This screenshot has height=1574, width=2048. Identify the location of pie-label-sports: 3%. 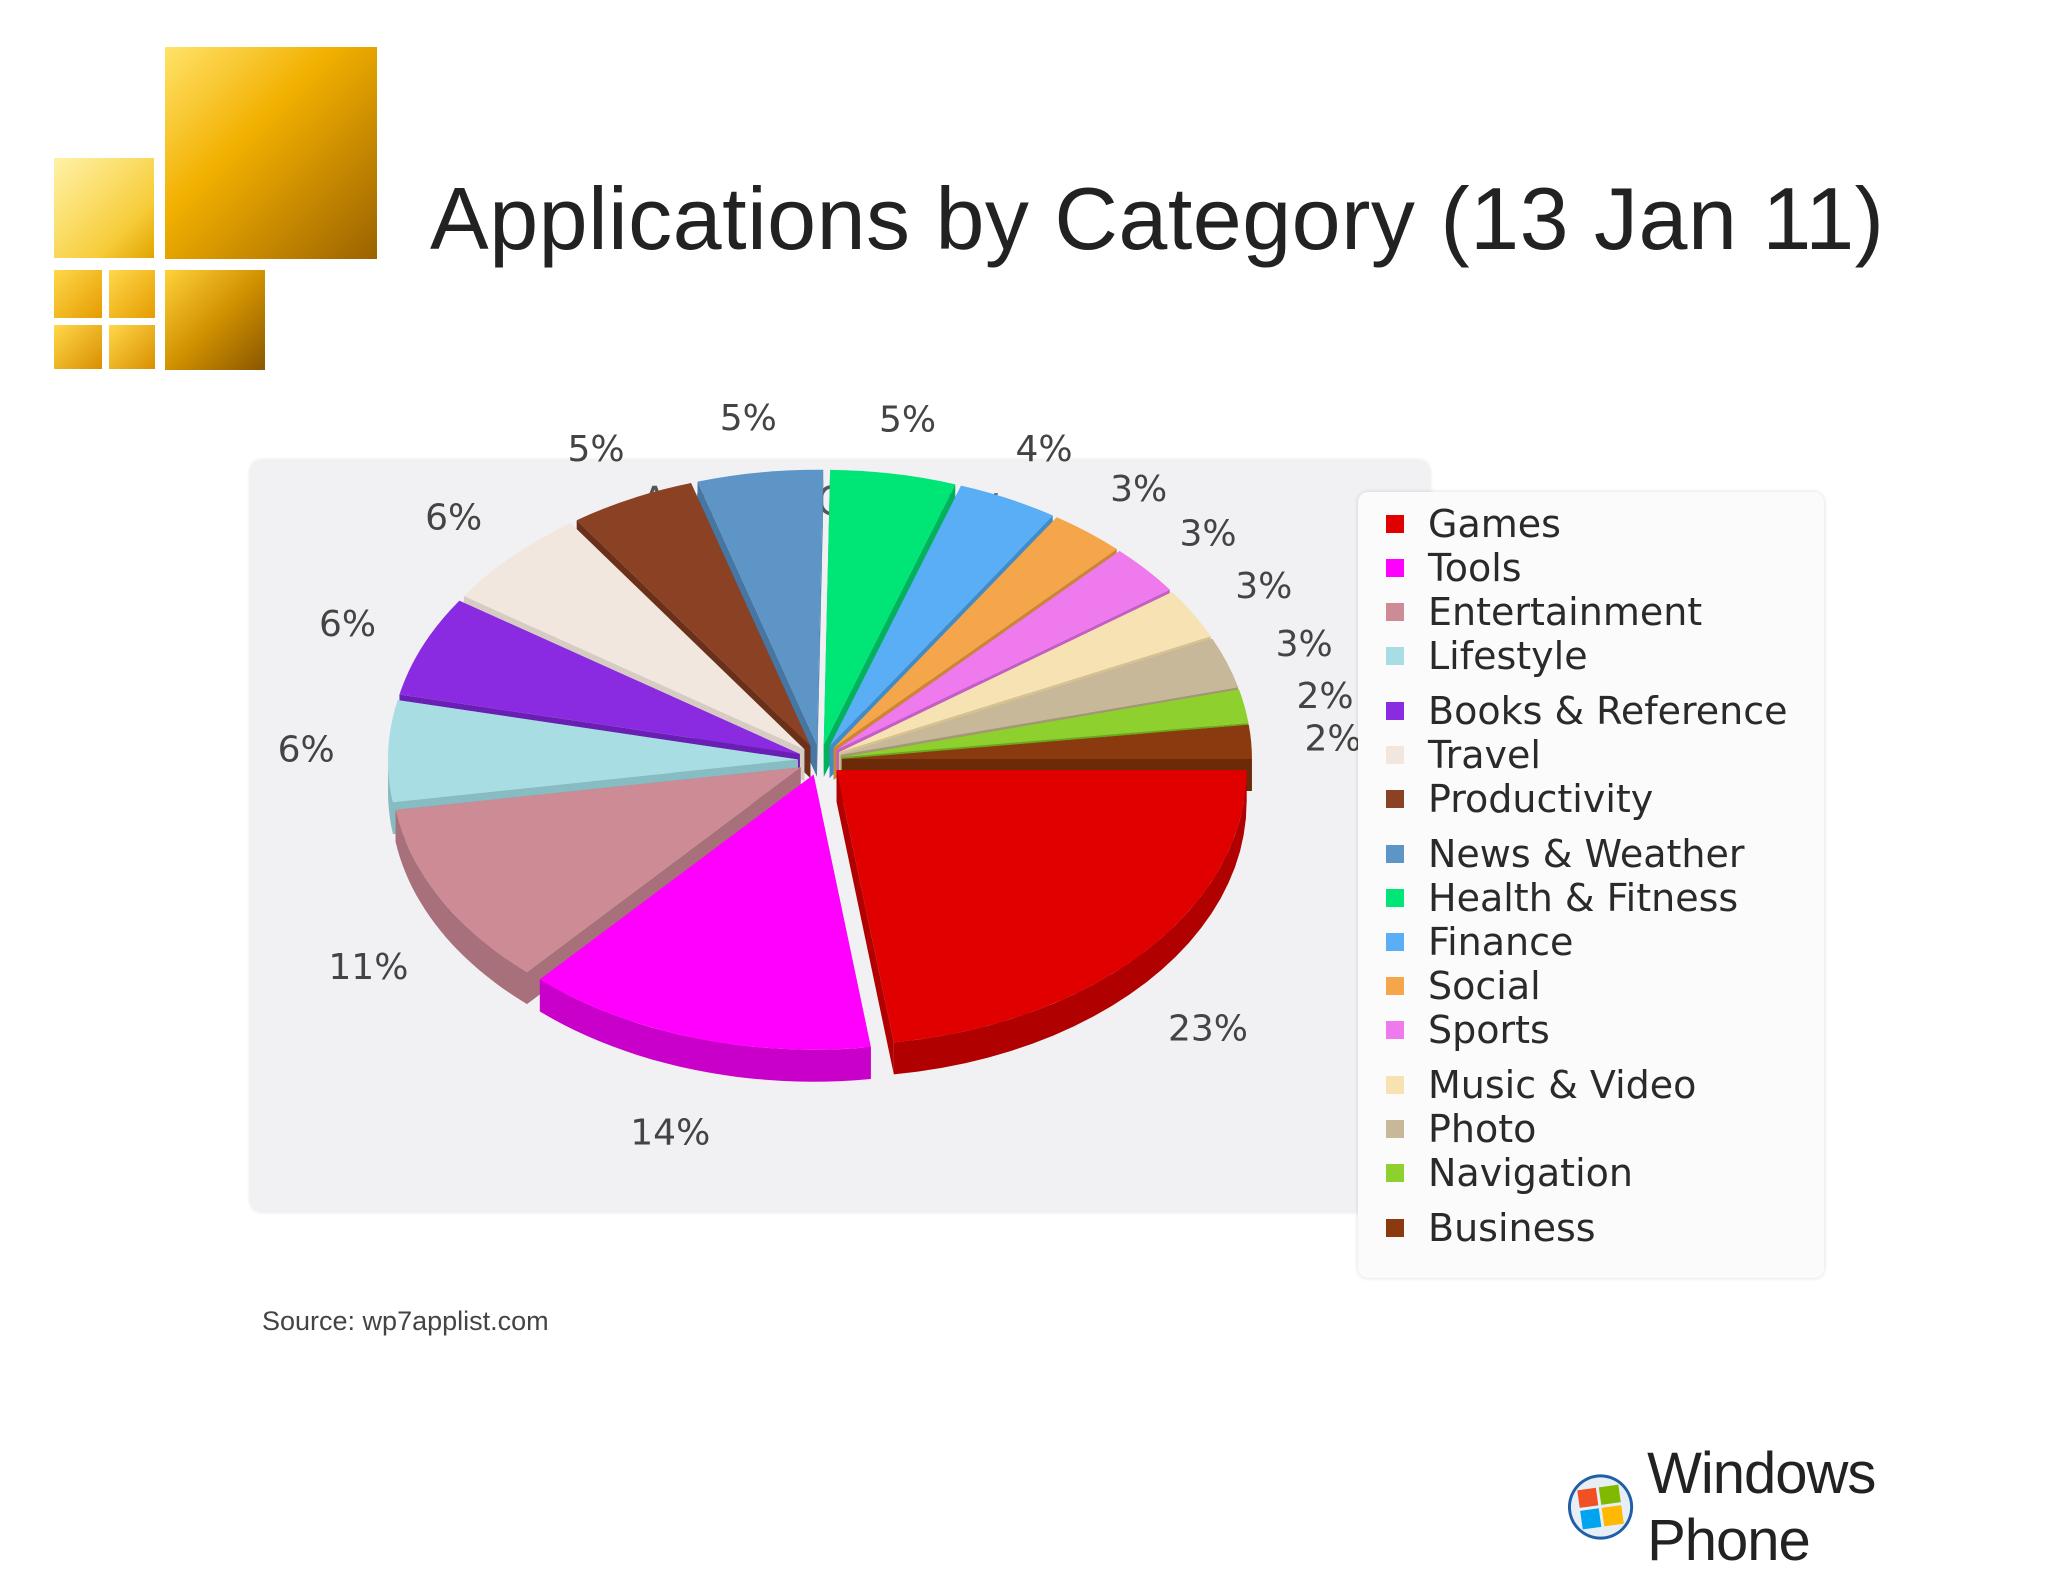
(1207, 533).